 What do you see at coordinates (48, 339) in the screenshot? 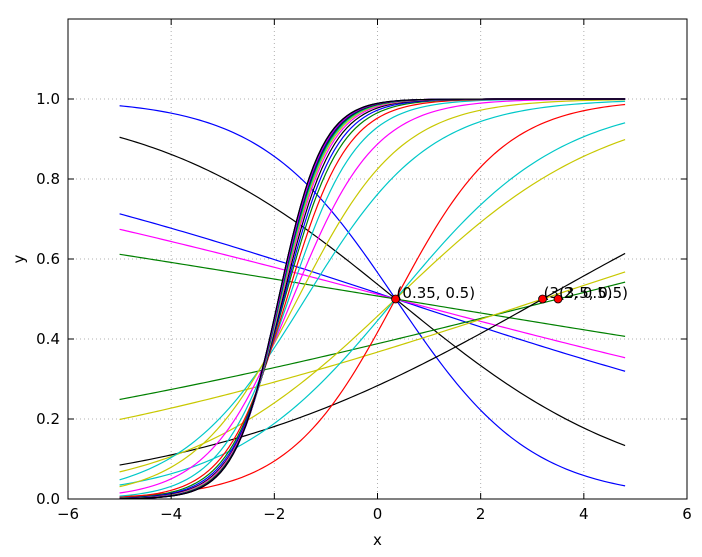
I see `y-tick-label: 0.4` at bounding box center [48, 339].